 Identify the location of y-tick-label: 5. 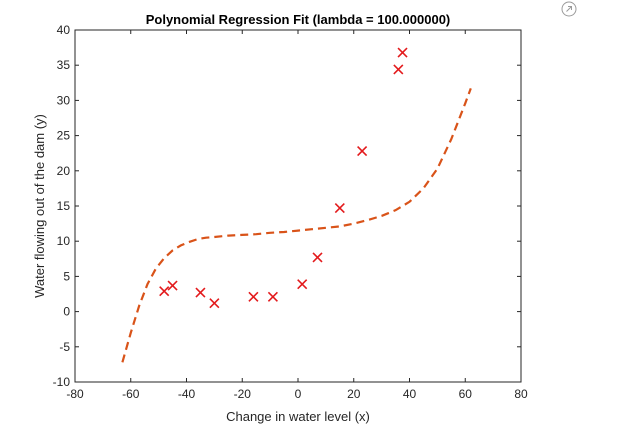
(66, 276).